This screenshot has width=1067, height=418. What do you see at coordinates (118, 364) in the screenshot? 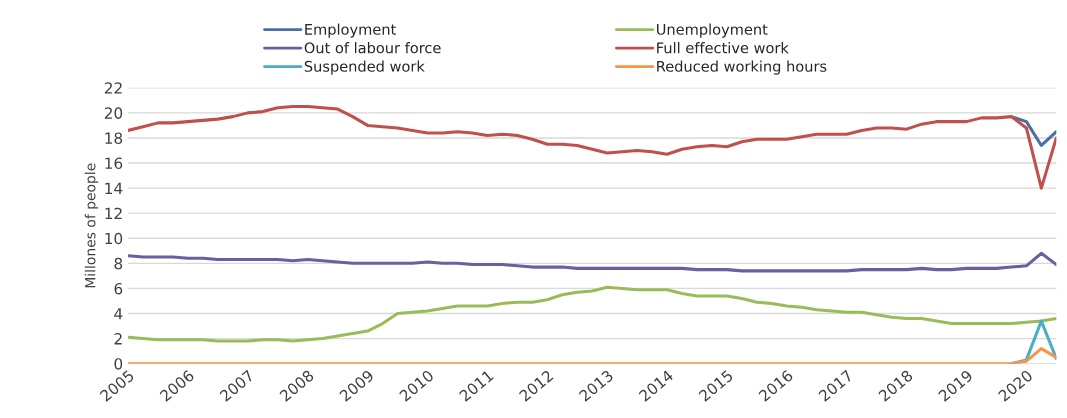
I see `y-tick-label: 0` at bounding box center [118, 364].